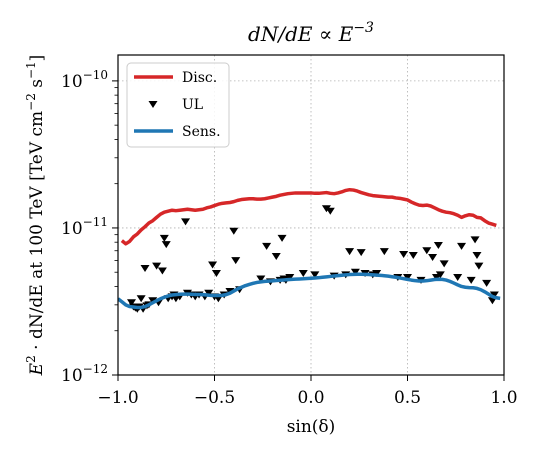 The width and height of the screenshot is (540, 465). What do you see at coordinates (117, 398) in the screenshot?
I see `x-tick-label: −1.0` at bounding box center [117, 398].